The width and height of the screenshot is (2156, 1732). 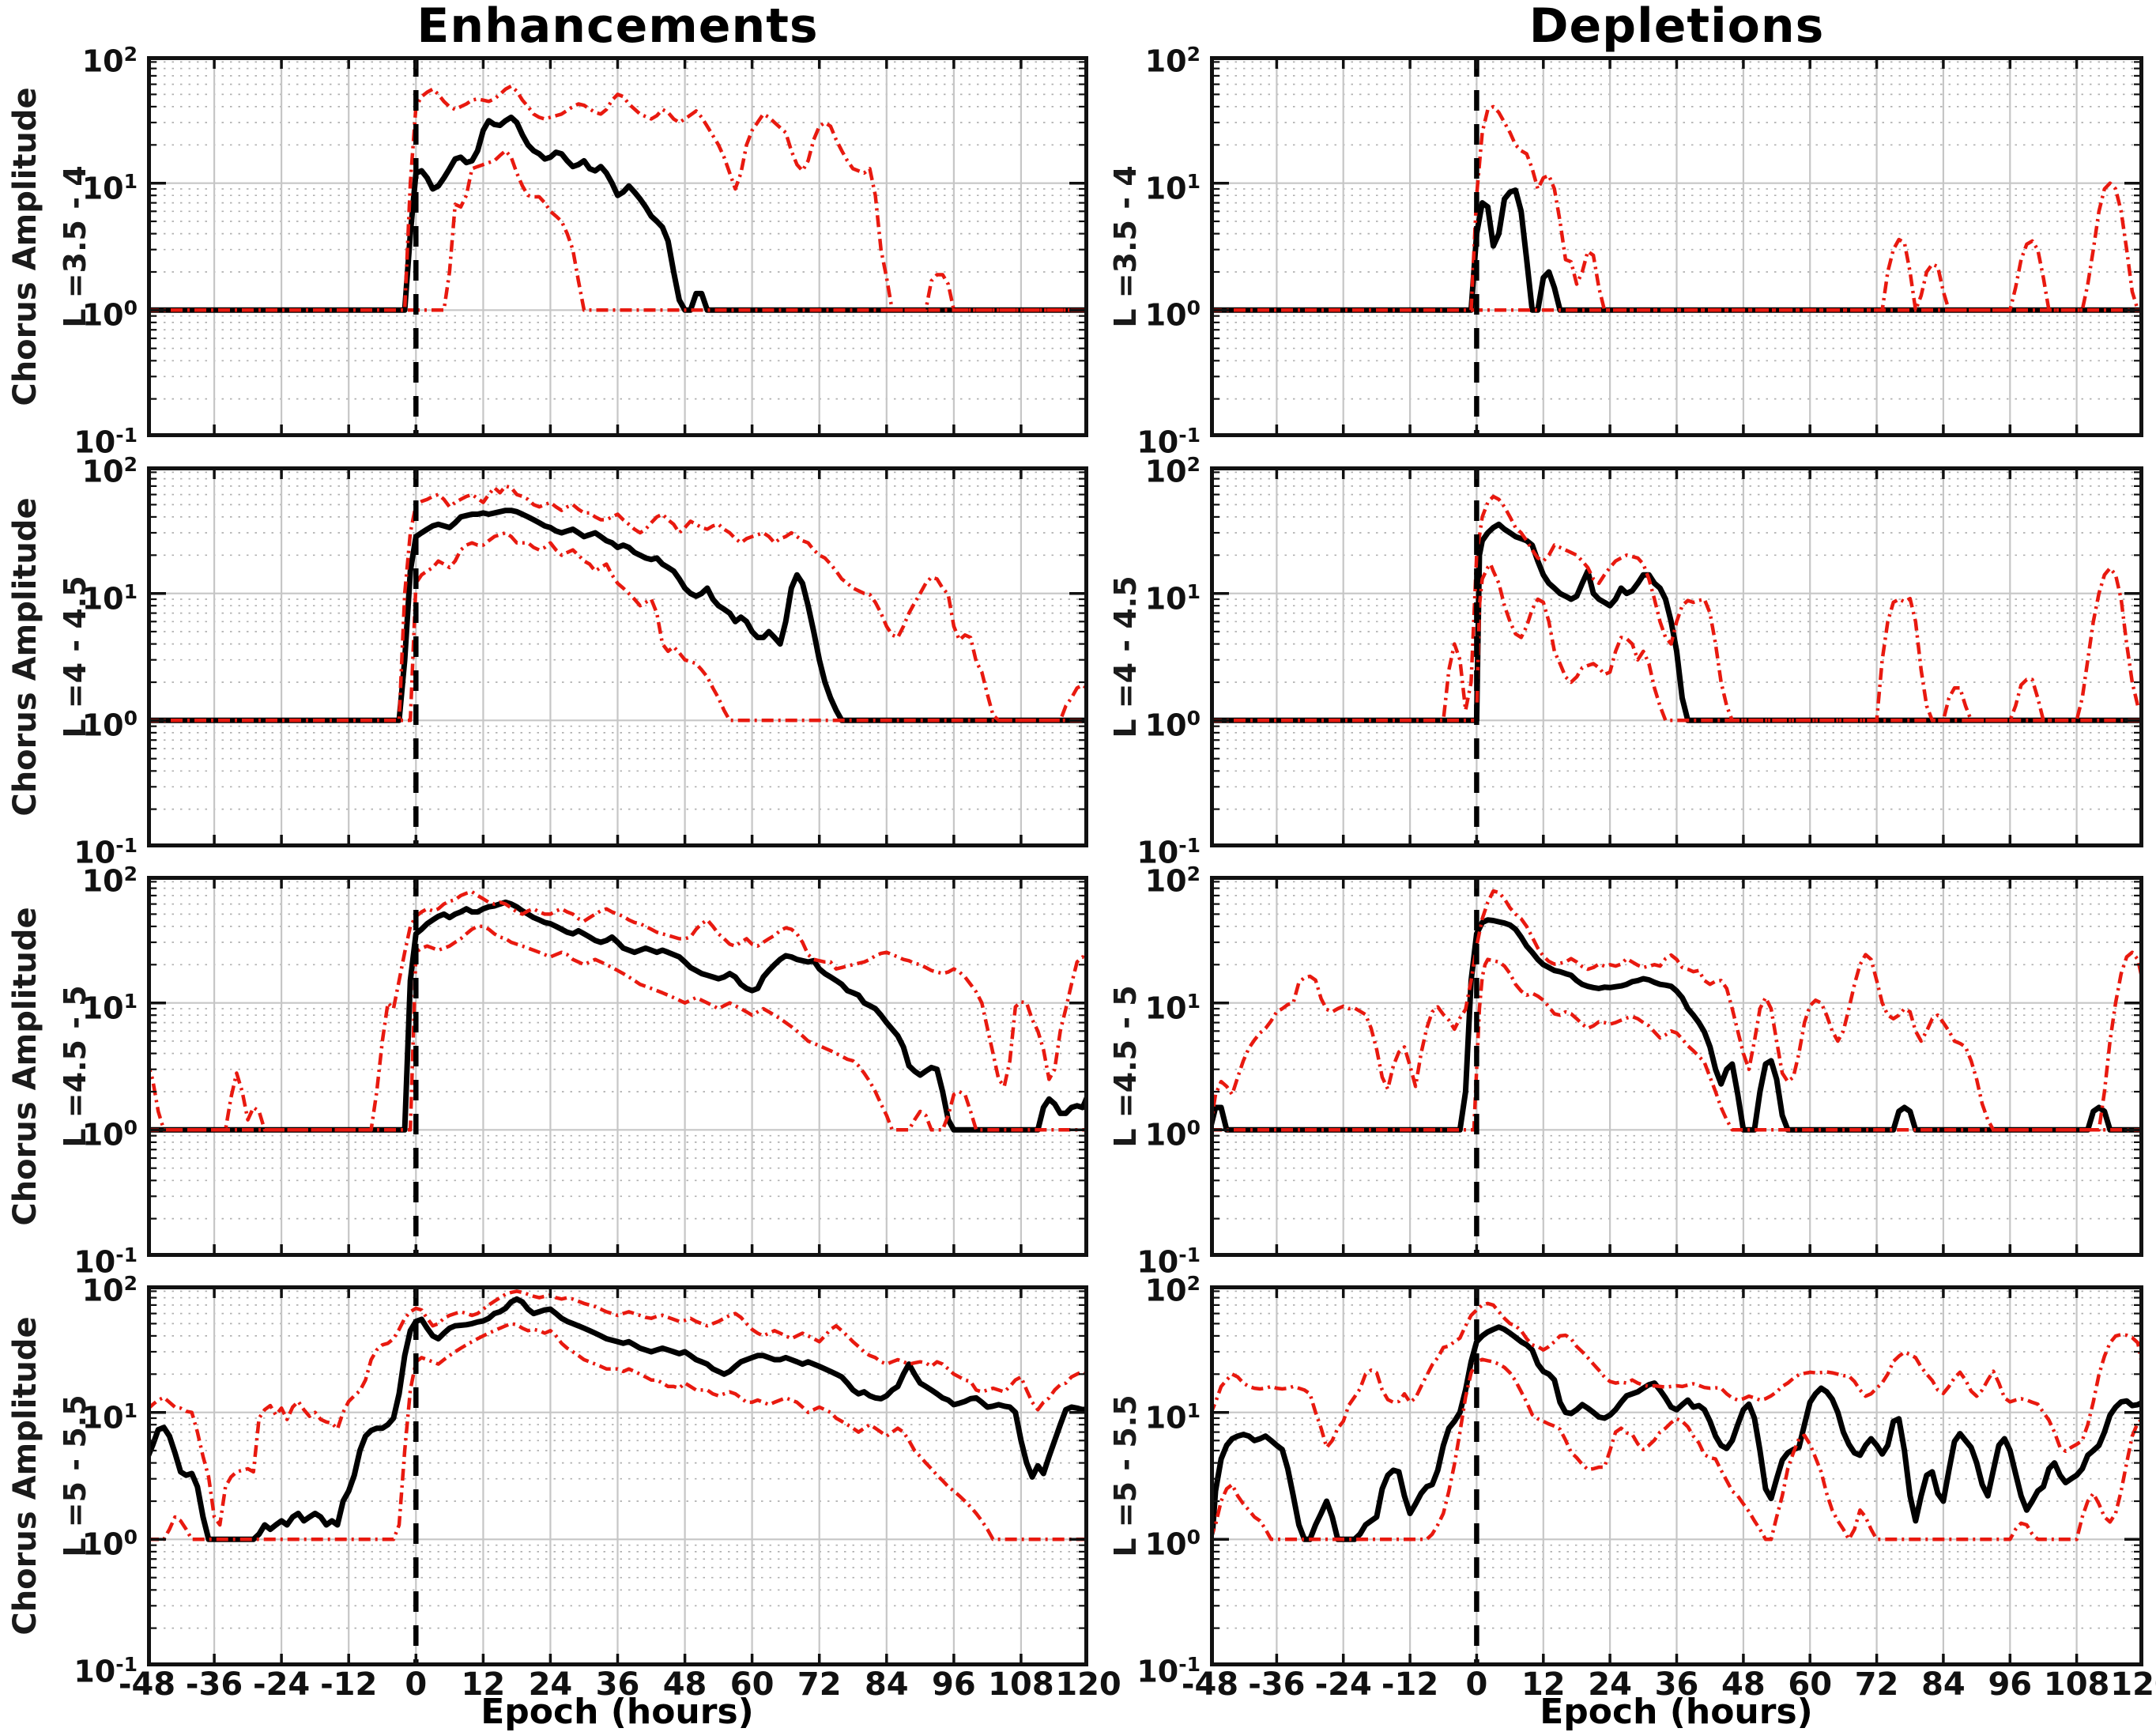 I want to click on panel-enhancements-l5-5.5, so click(x=617, y=1475).